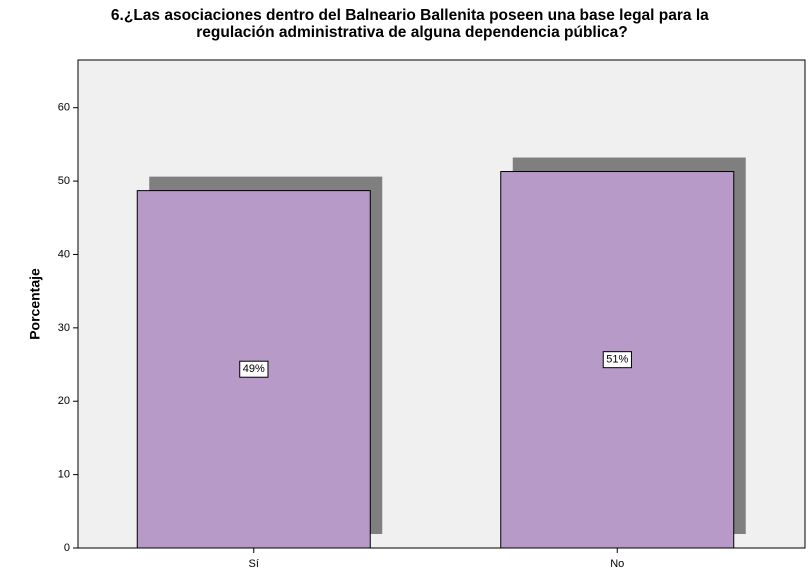  What do you see at coordinates (64, 181) in the screenshot?
I see `y-tick-label: 50` at bounding box center [64, 181].